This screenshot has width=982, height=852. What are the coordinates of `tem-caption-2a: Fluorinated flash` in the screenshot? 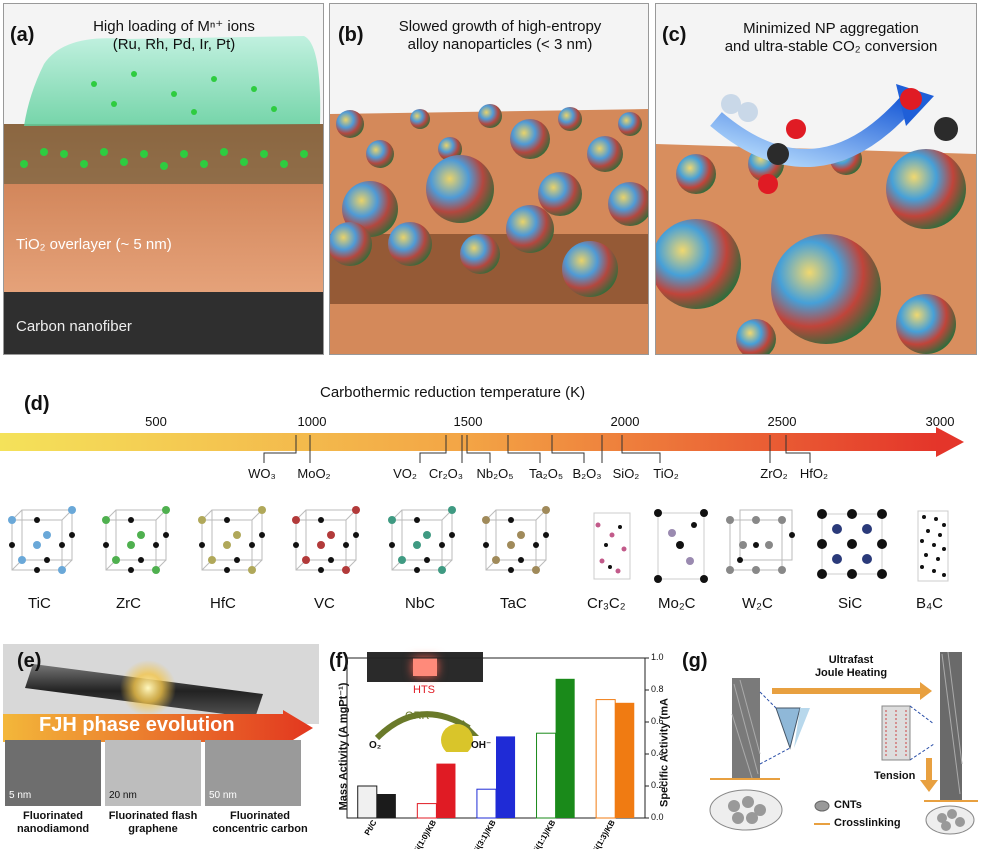 It's located at (153, 816).